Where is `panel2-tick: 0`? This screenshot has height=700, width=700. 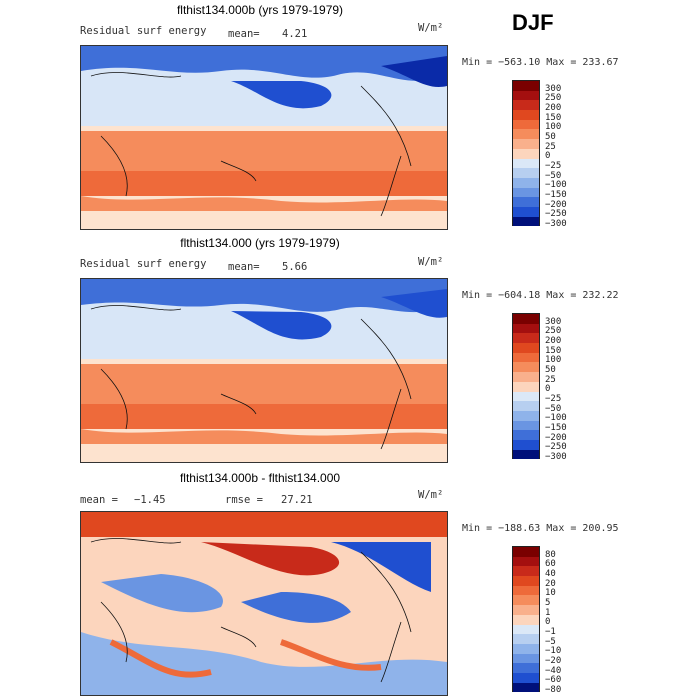 panel2-tick: 0 is located at coordinates (548, 389).